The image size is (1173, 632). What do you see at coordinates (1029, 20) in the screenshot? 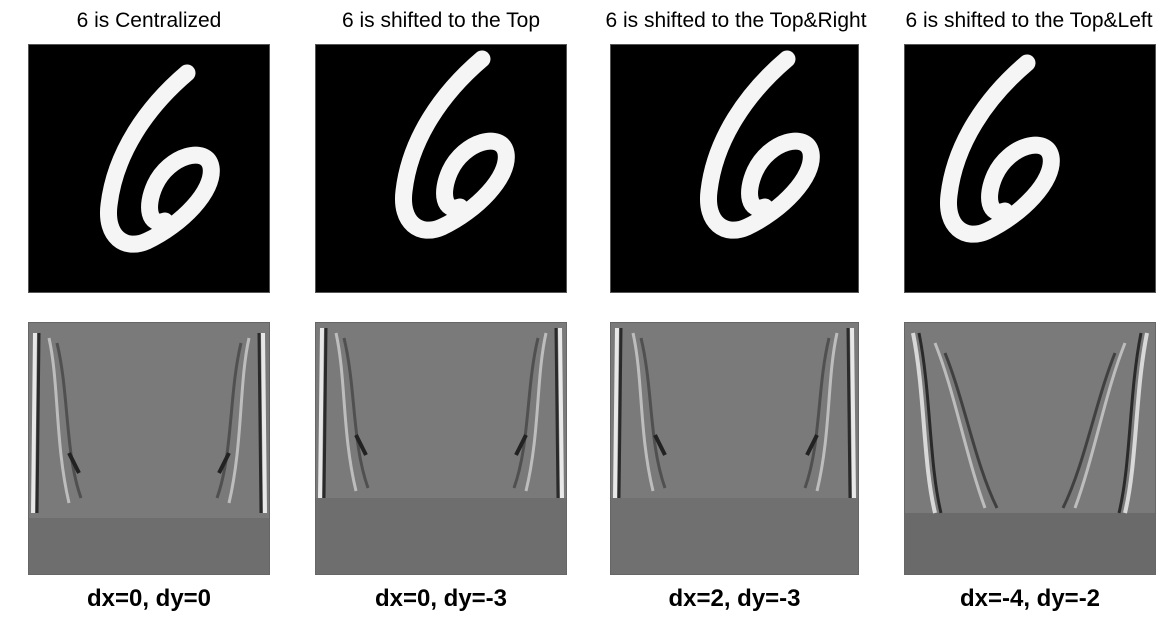
I see `panel-title-4: 6 is shifted to the Top&Left` at bounding box center [1029, 20].